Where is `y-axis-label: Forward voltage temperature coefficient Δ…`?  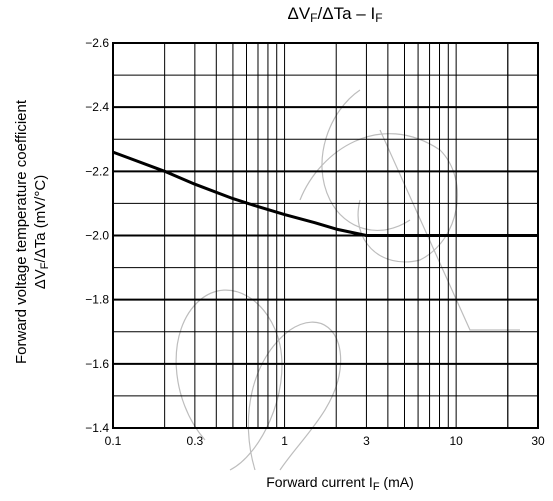
y-axis-label: Forward voltage temperature coefficient Δ… is located at coordinates (33, 232).